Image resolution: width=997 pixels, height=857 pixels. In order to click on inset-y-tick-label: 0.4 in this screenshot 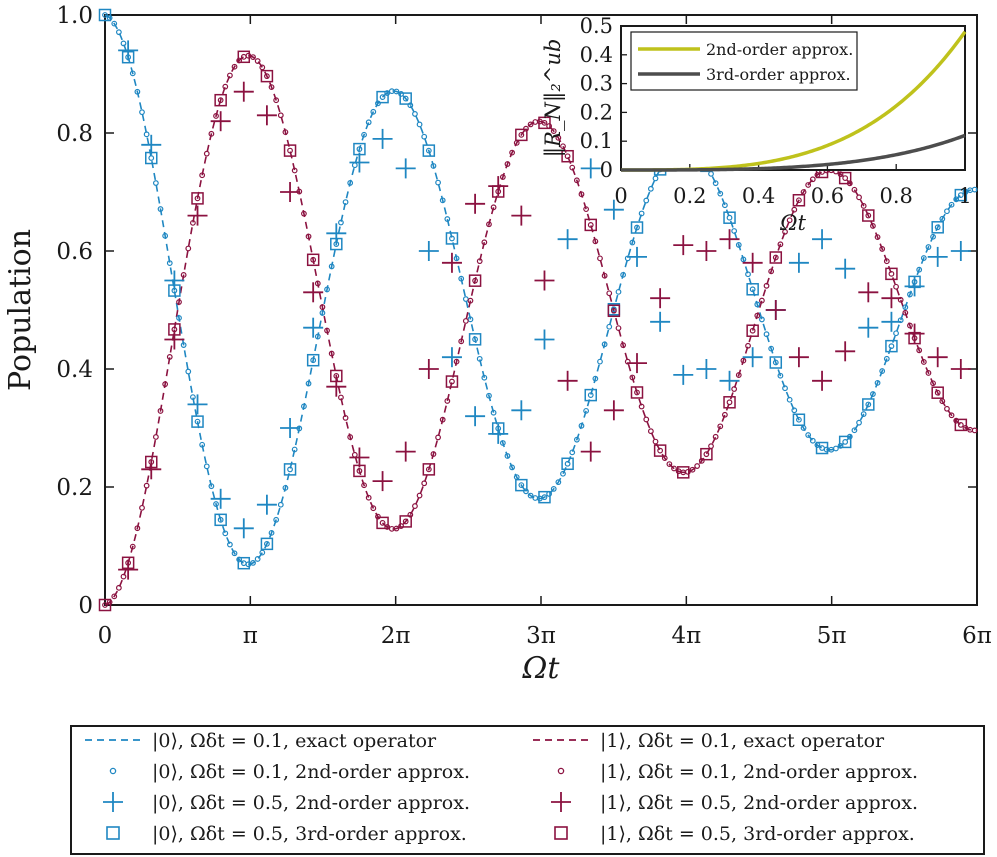, I will do `click(596, 55)`.